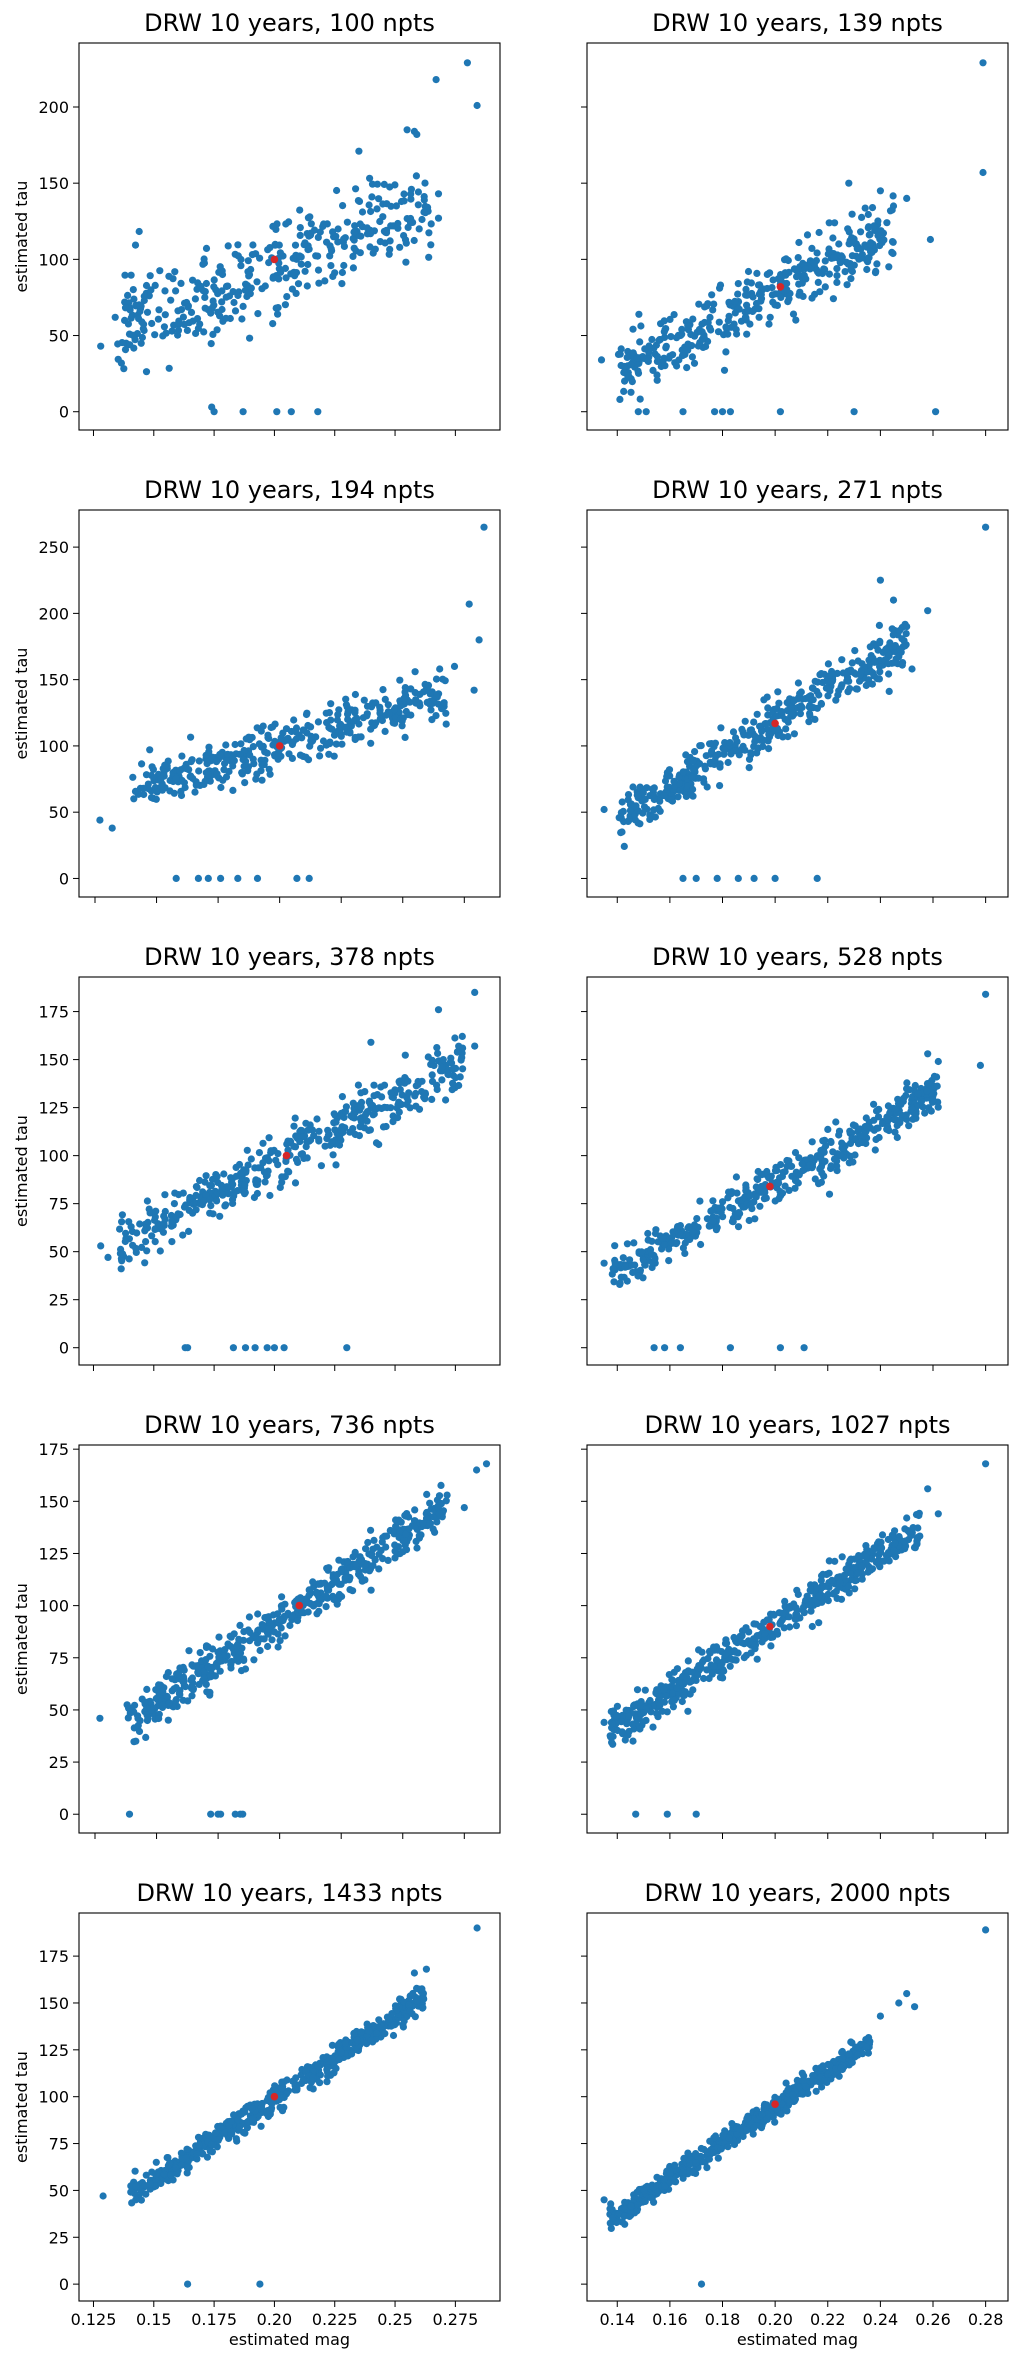  Describe the element at coordinates (59, 2144) in the screenshot. I see `y-tick-label: 75` at that location.